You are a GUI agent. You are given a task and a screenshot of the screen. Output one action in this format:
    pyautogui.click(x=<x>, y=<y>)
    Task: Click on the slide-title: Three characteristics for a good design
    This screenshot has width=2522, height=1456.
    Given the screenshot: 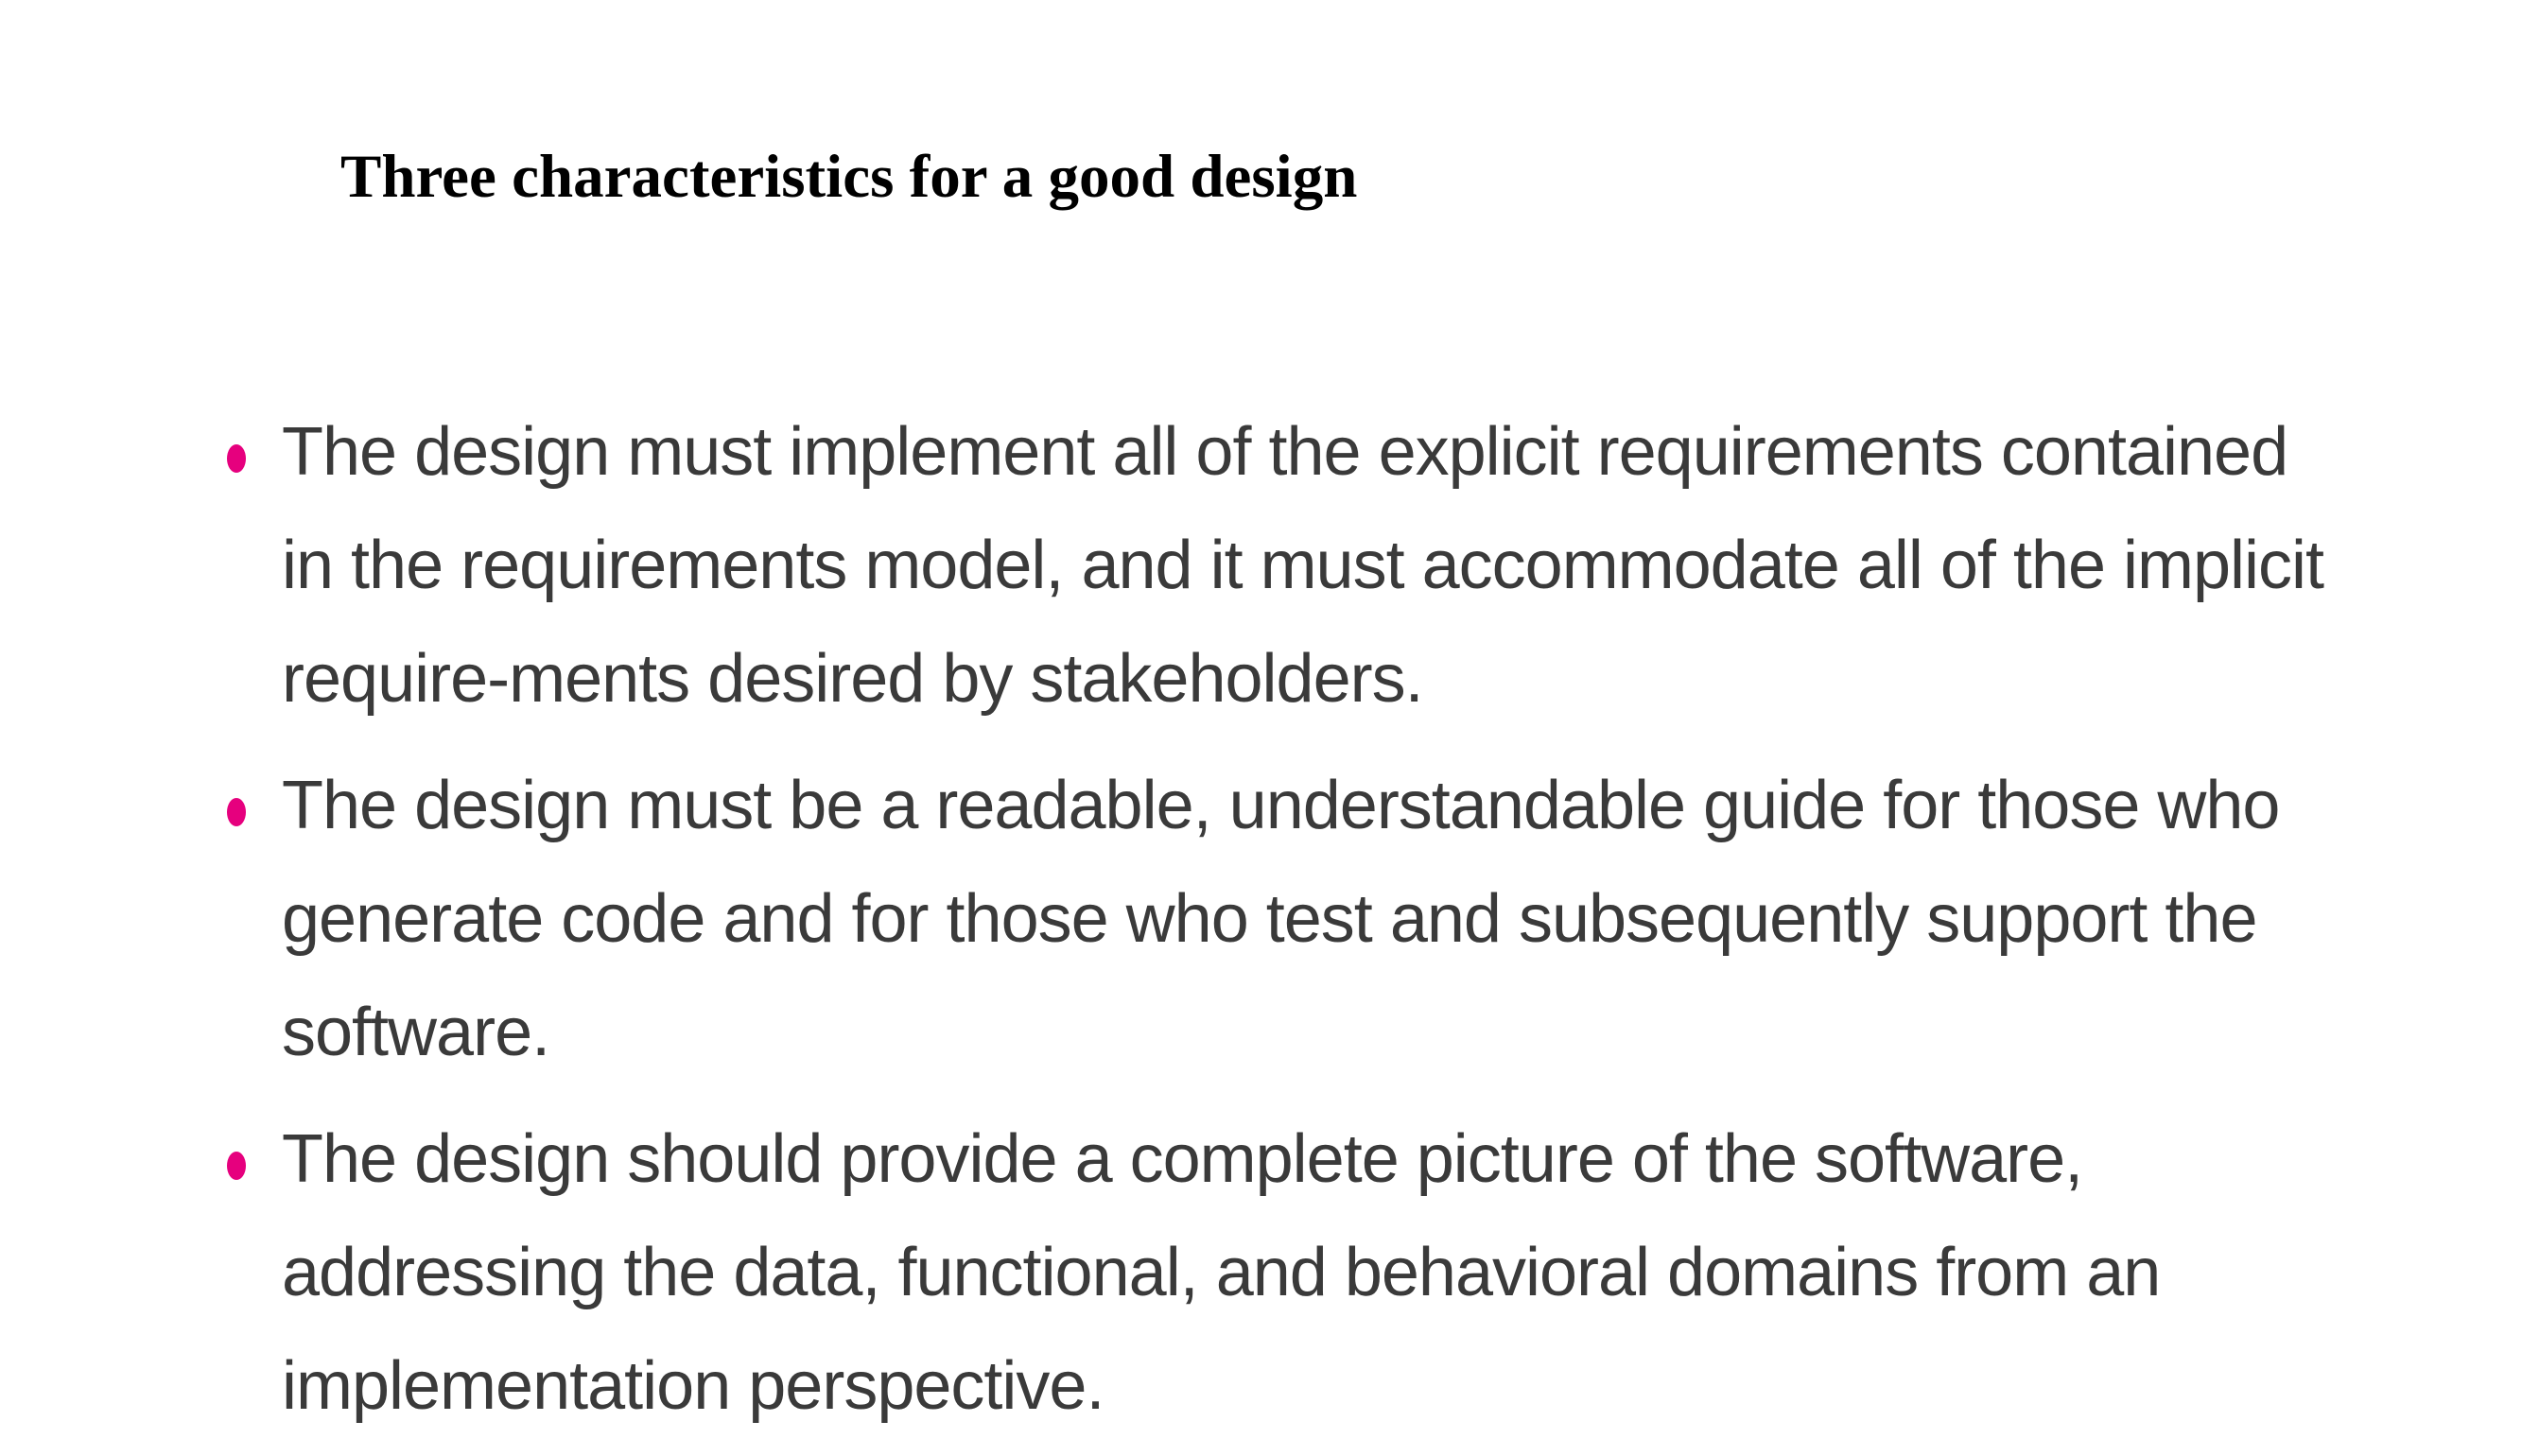 What is the action you would take?
    pyautogui.click(x=849, y=177)
    